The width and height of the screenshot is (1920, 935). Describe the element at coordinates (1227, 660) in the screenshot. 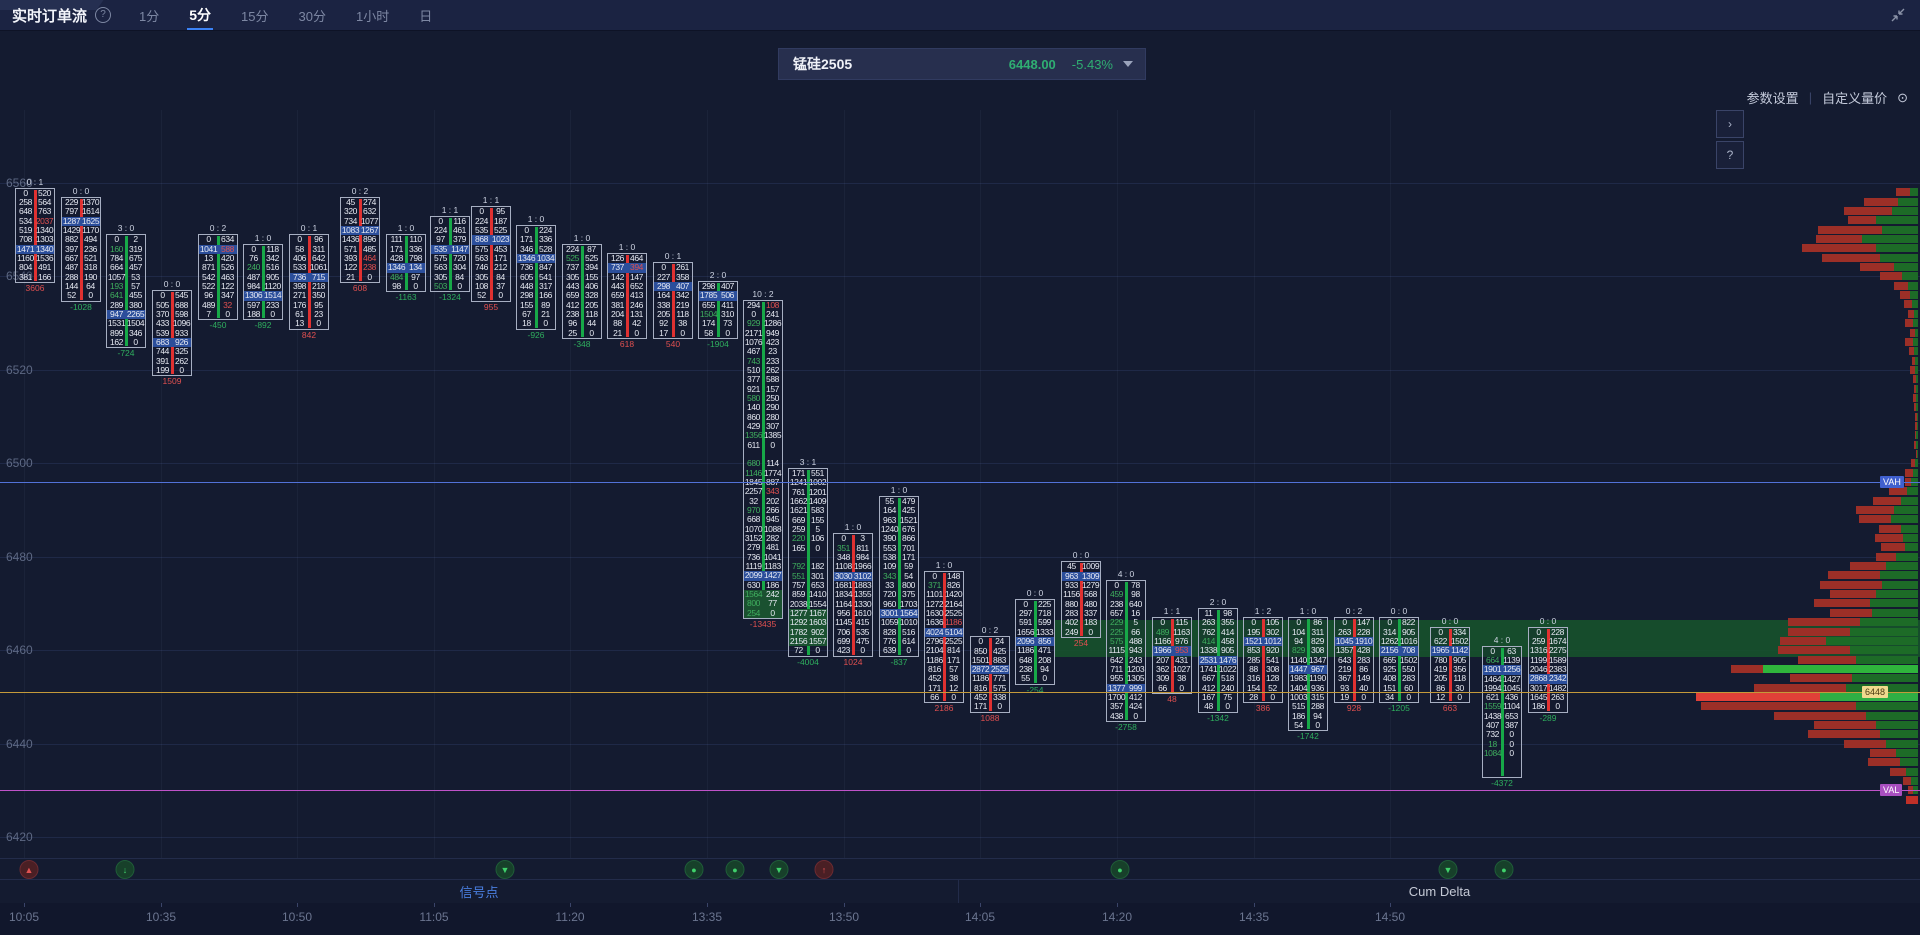

I see `ask-volume-cell: 1476` at that location.